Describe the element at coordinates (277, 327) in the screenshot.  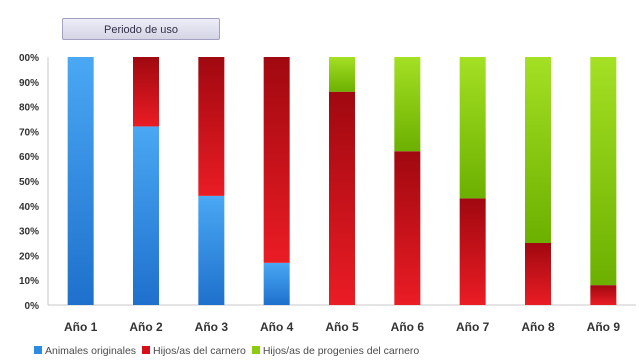
I see `x-category-label: Año 4` at that location.